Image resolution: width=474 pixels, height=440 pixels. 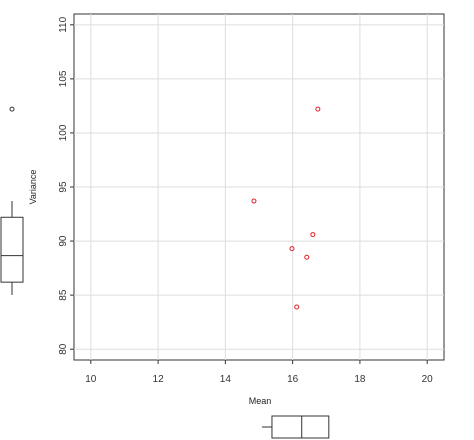 I want to click on x-tick-label: 10, so click(x=91, y=379).